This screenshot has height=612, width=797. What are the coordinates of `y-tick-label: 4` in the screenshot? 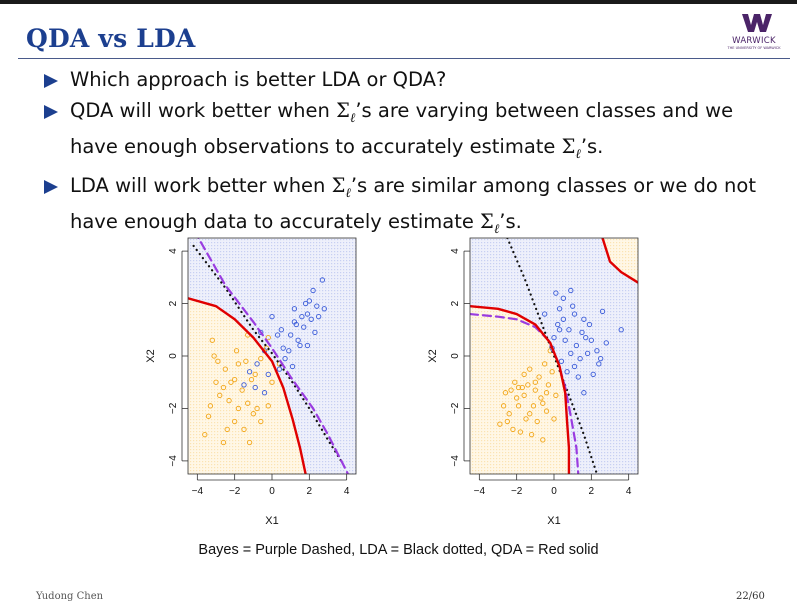 It's located at (455, 251).